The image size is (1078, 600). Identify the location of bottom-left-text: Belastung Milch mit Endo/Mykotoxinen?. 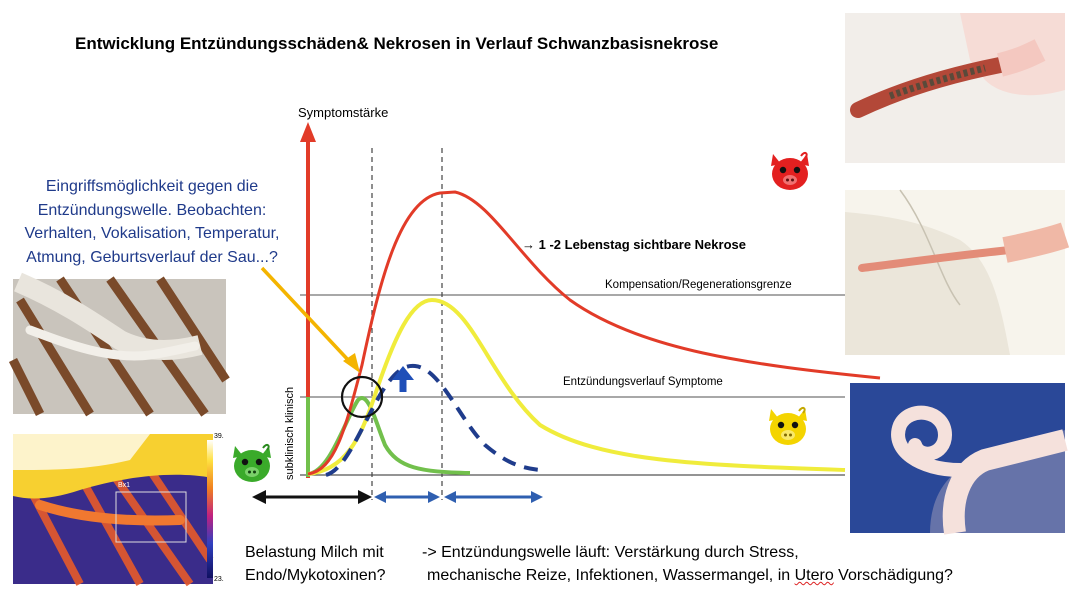
(315, 564).